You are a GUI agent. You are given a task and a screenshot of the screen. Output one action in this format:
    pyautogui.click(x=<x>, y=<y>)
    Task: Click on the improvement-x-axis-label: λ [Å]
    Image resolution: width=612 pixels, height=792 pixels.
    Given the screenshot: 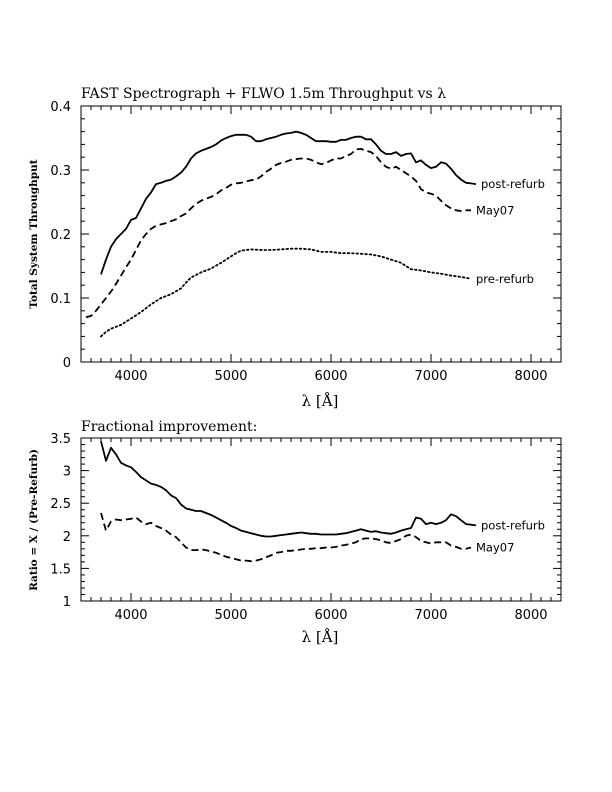 What is the action you would take?
    pyautogui.click(x=320, y=637)
    